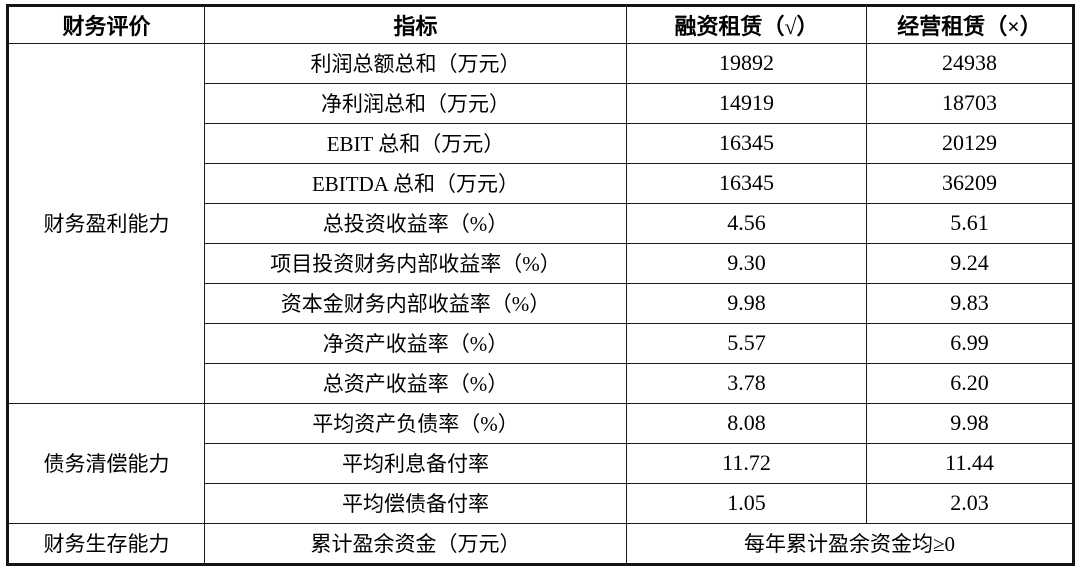  What do you see at coordinates (415, 544) in the screenshot?
I see `indicator-cell: 累计盈余资金（万元）` at bounding box center [415, 544].